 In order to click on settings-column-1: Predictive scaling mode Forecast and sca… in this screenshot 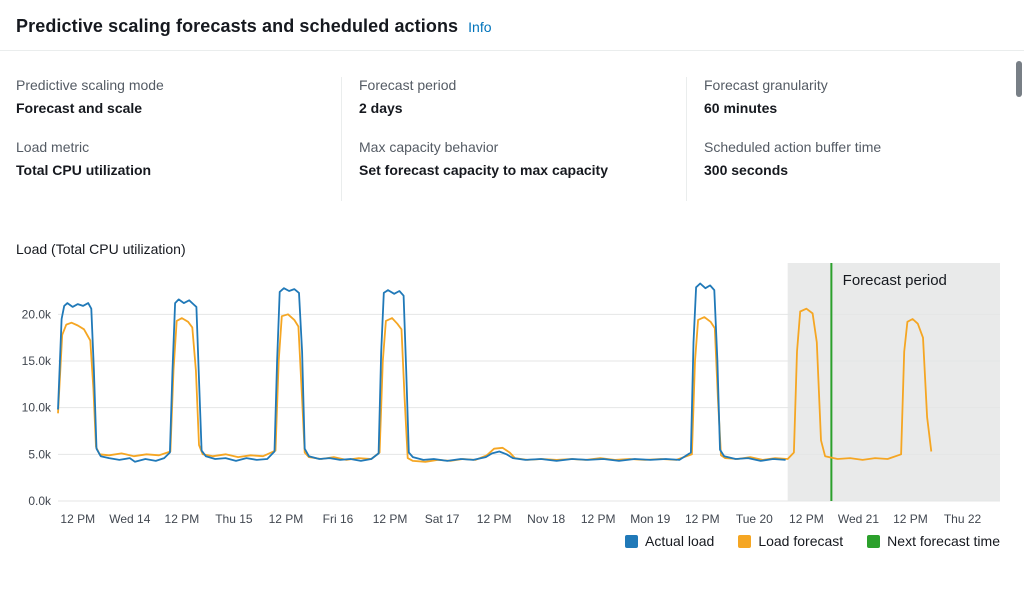, I will do `click(178, 139)`.